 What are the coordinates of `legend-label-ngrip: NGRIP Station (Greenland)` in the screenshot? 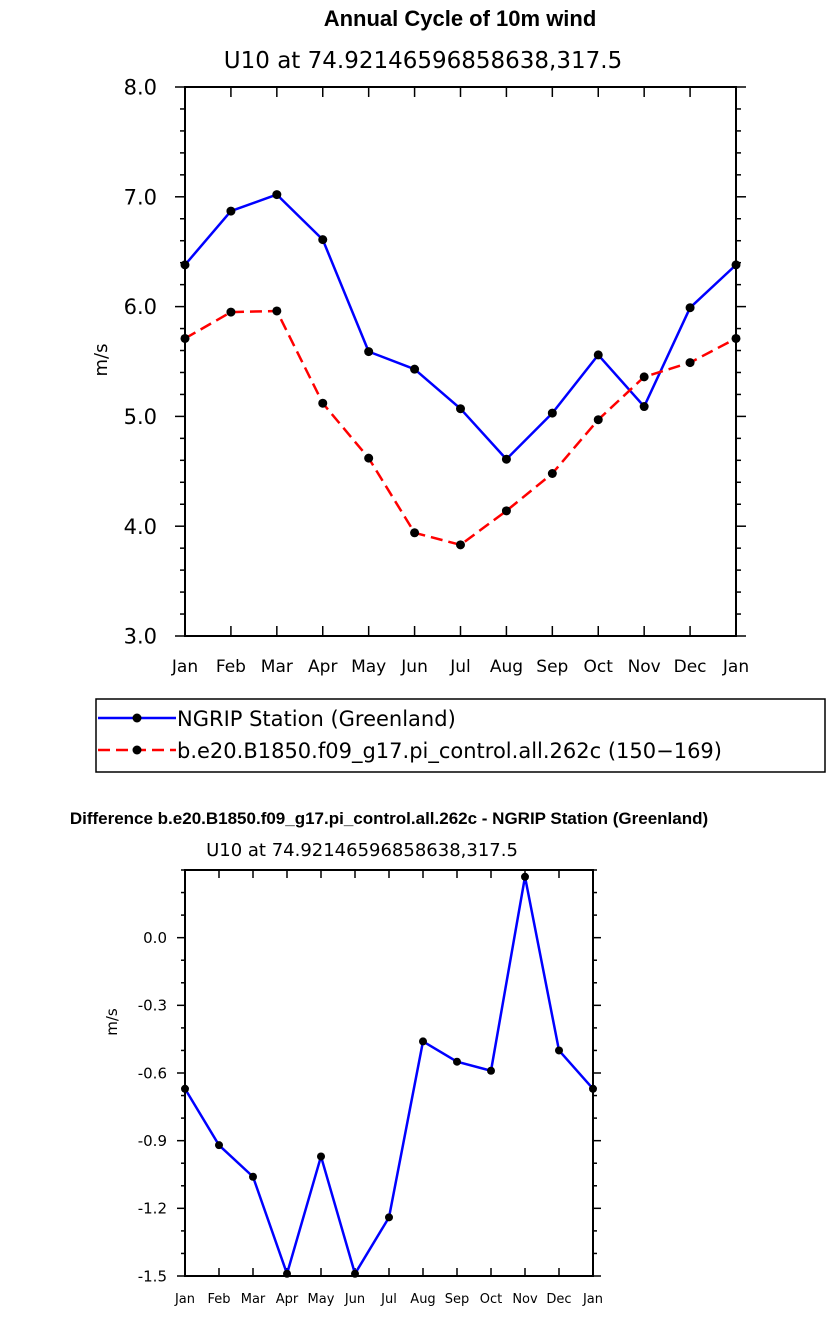 It's located at (316, 719).